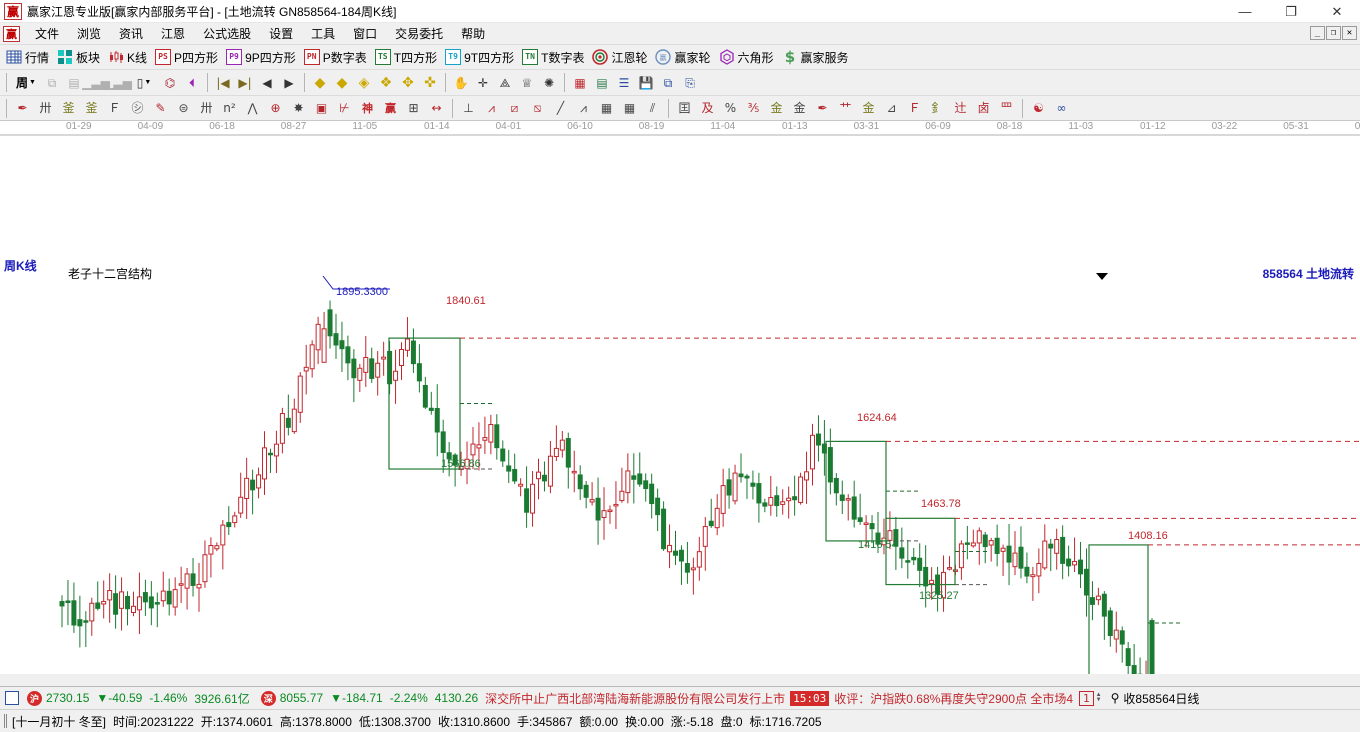 This screenshot has width=1360, height=732. Describe the element at coordinates (1061, 108) in the screenshot. I see `infinity-tool: ∞` at that location.